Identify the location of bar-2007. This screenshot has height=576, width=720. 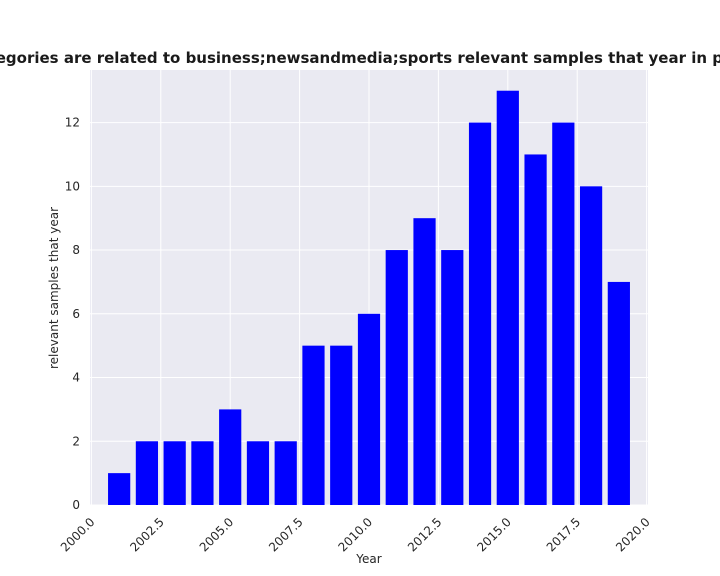
(285, 473).